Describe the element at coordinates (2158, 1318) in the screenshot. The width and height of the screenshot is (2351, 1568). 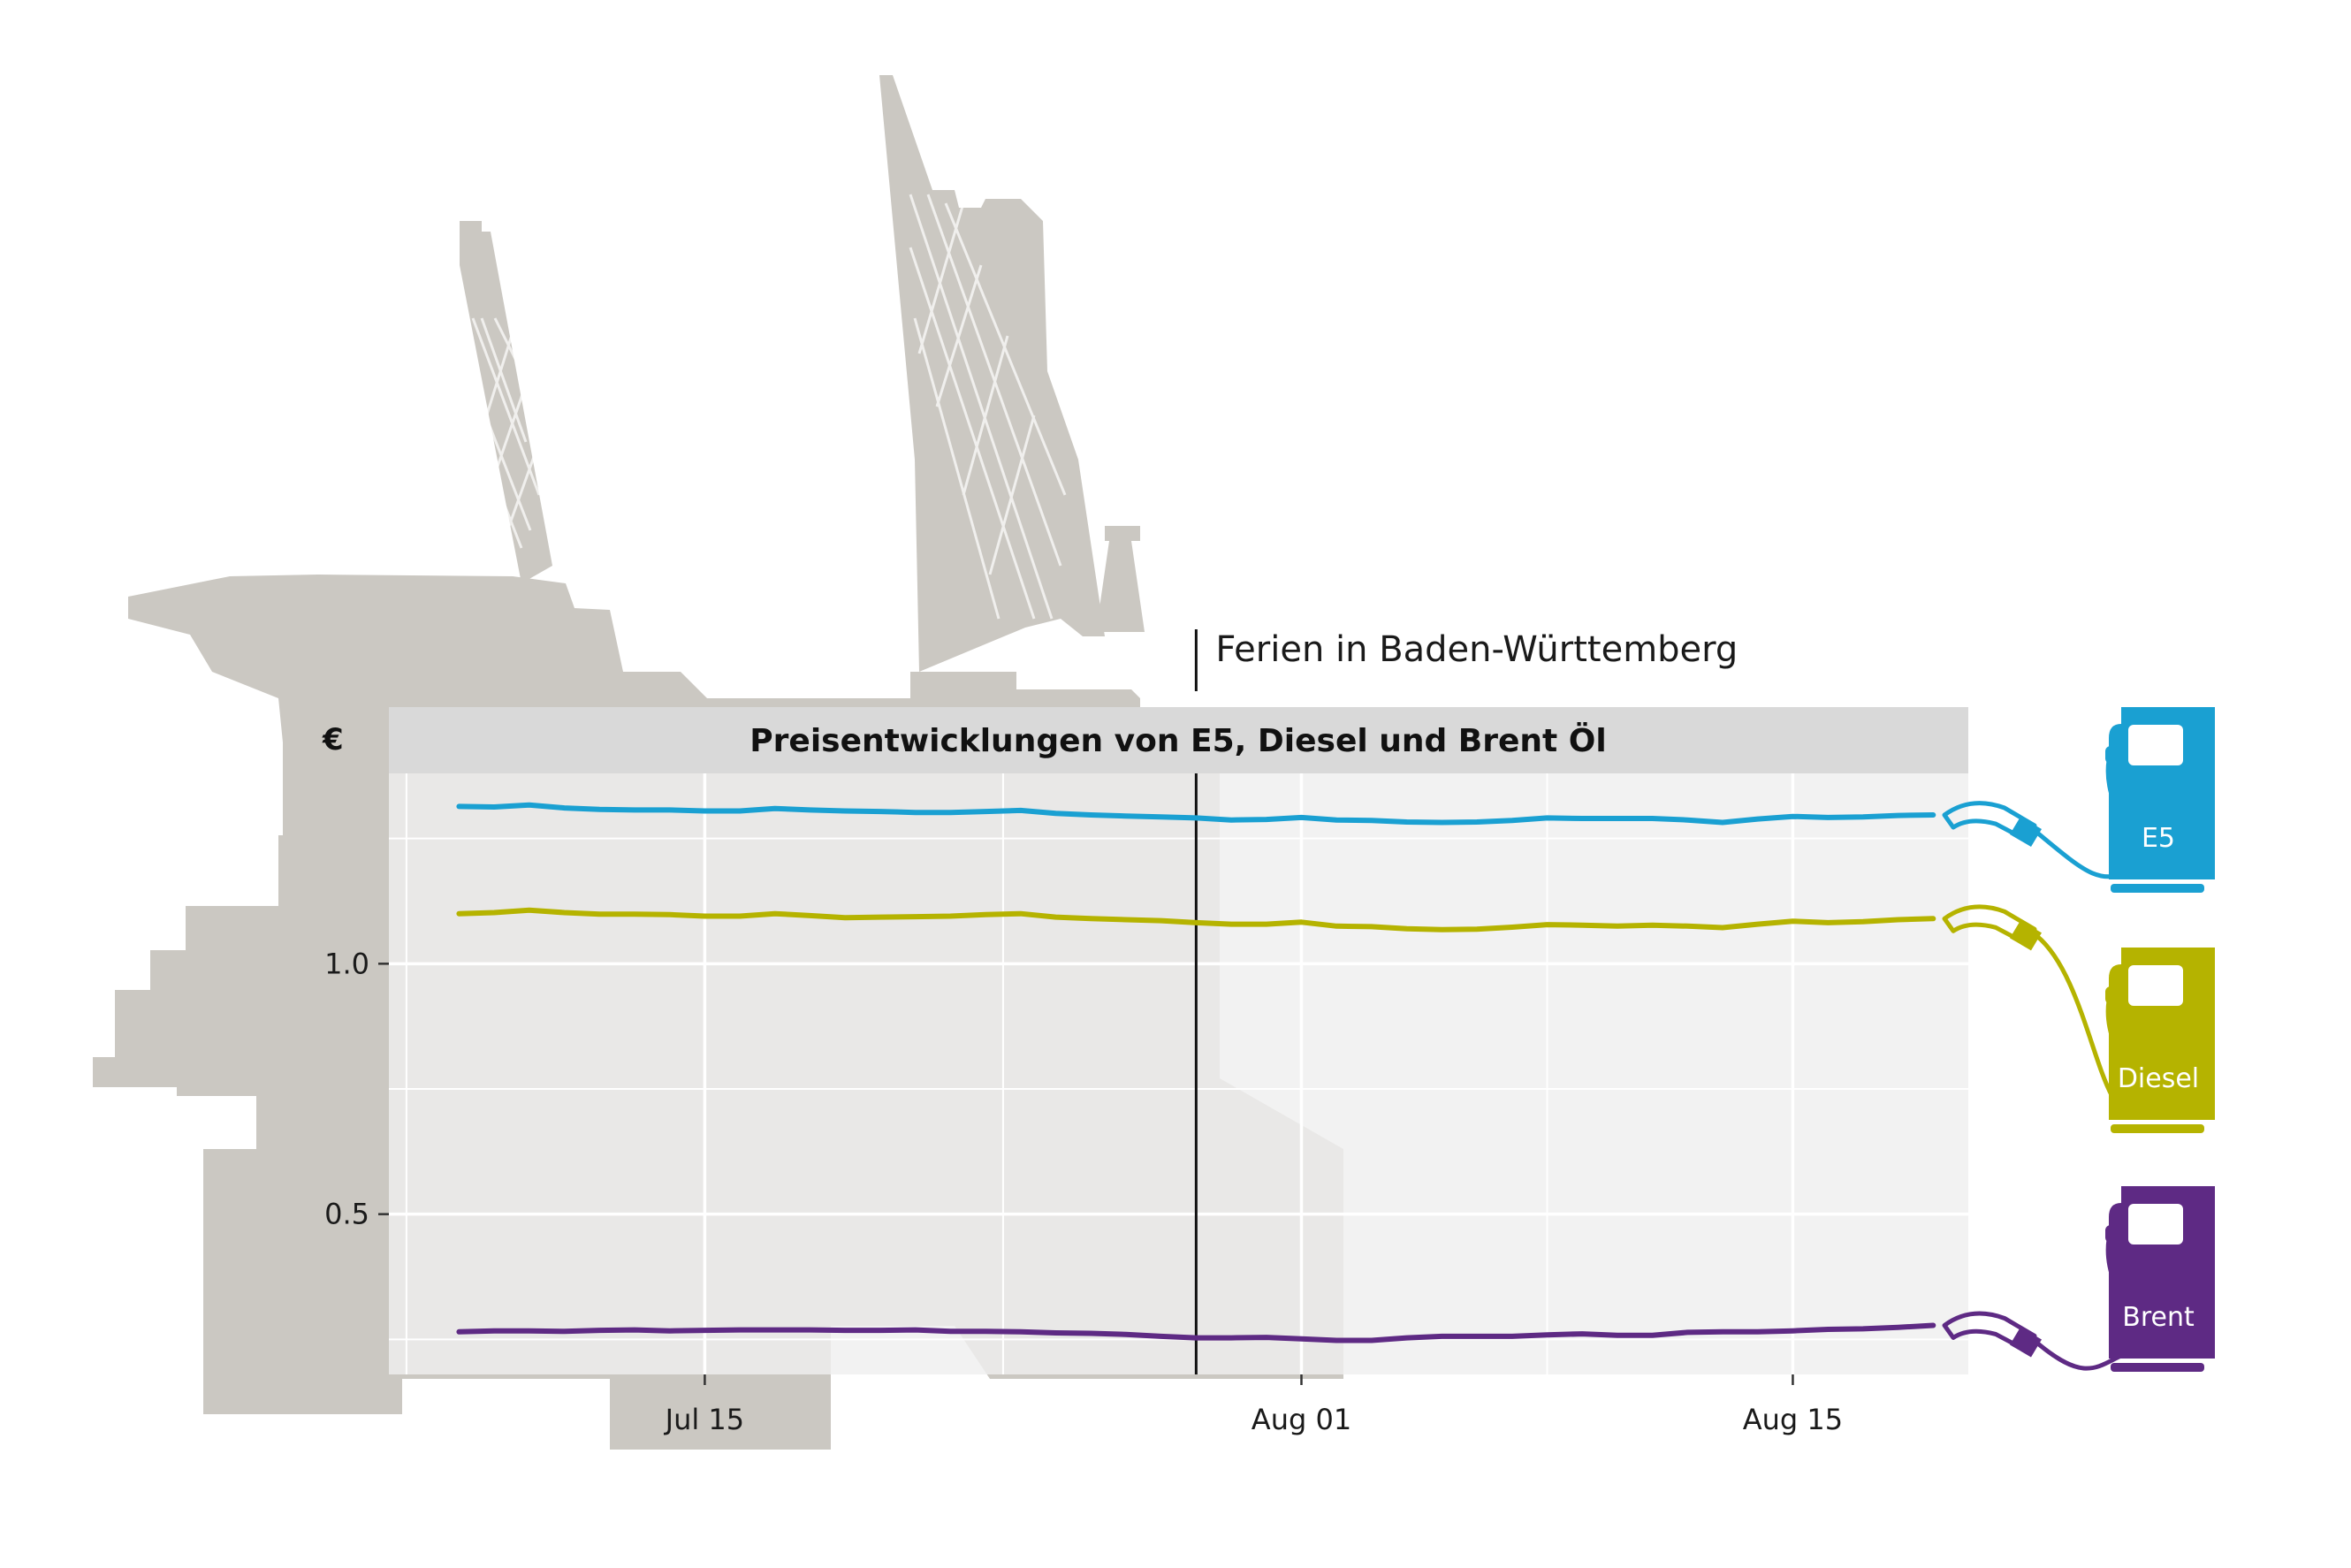
I see `pump-label: Brent` at that location.